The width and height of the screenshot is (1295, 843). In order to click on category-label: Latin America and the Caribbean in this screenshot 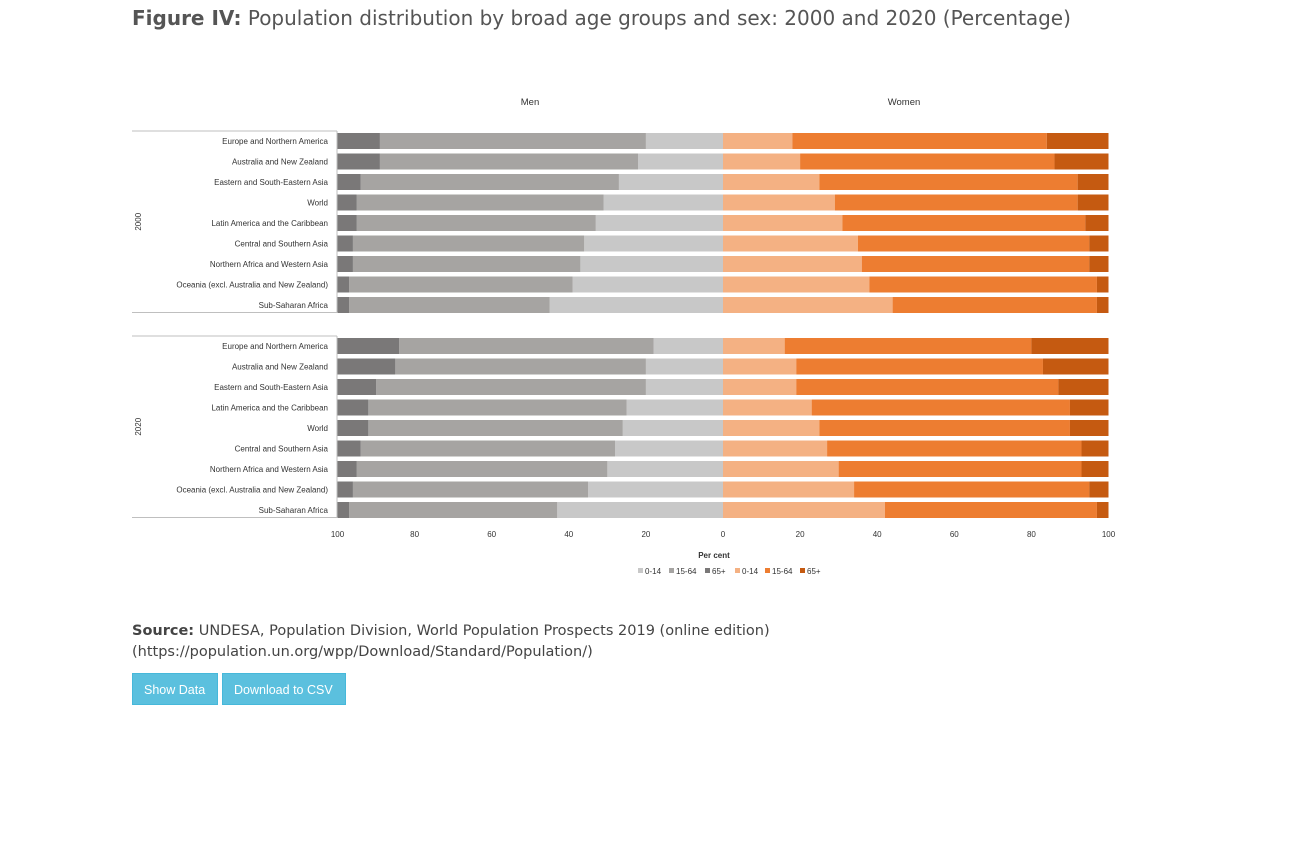, I will do `click(269, 408)`.